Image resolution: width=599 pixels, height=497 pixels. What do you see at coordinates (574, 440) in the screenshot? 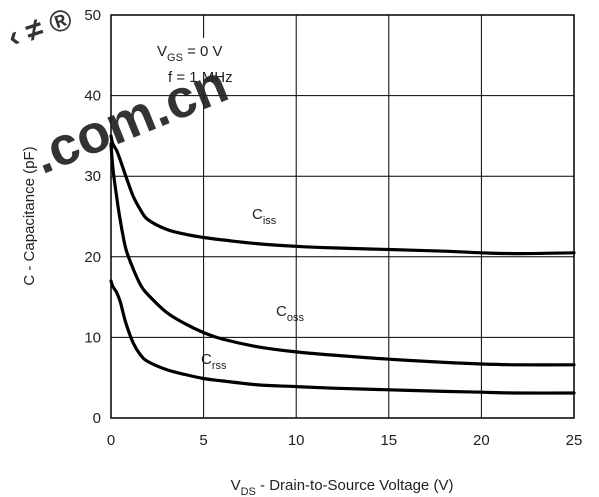
I see `x-tick-label: 25` at bounding box center [574, 440].